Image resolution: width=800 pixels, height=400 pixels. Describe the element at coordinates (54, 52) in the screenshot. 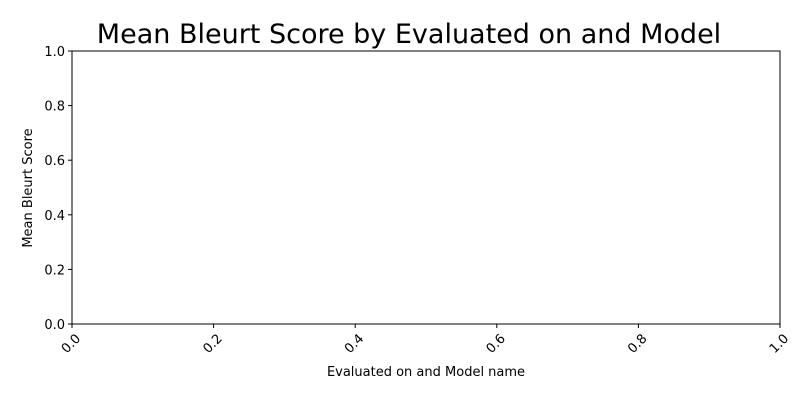

I see `y-tick-label: 1.0` at that location.